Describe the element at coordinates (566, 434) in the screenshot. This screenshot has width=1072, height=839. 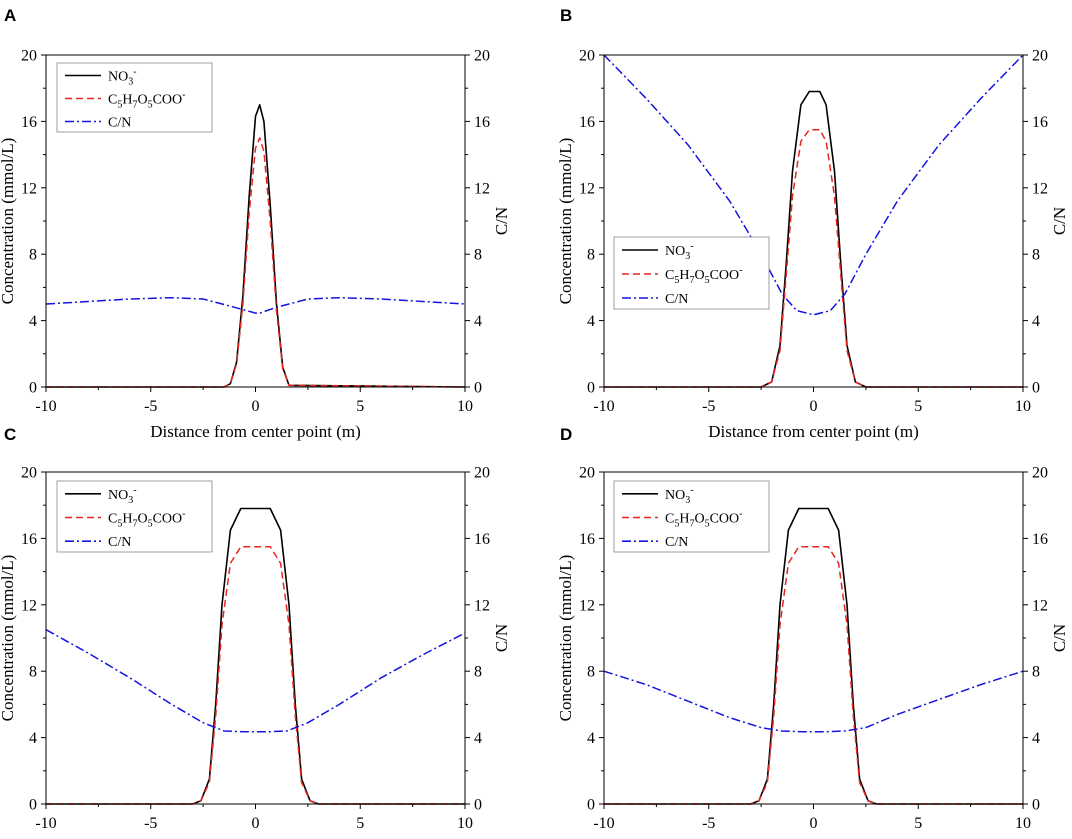
I see `panel-letter: D` at that location.